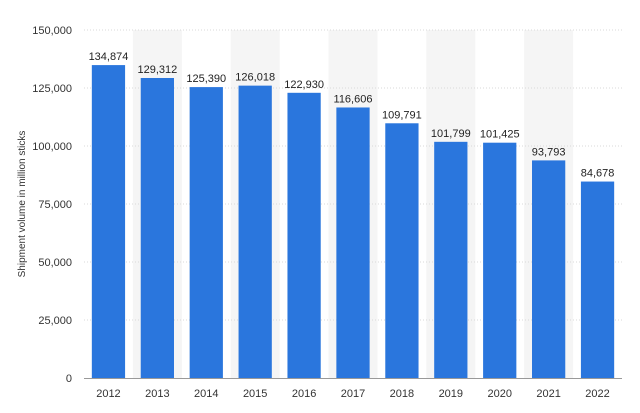  Describe the element at coordinates (549, 152) in the screenshot. I see `data-label: 93,793` at that location.